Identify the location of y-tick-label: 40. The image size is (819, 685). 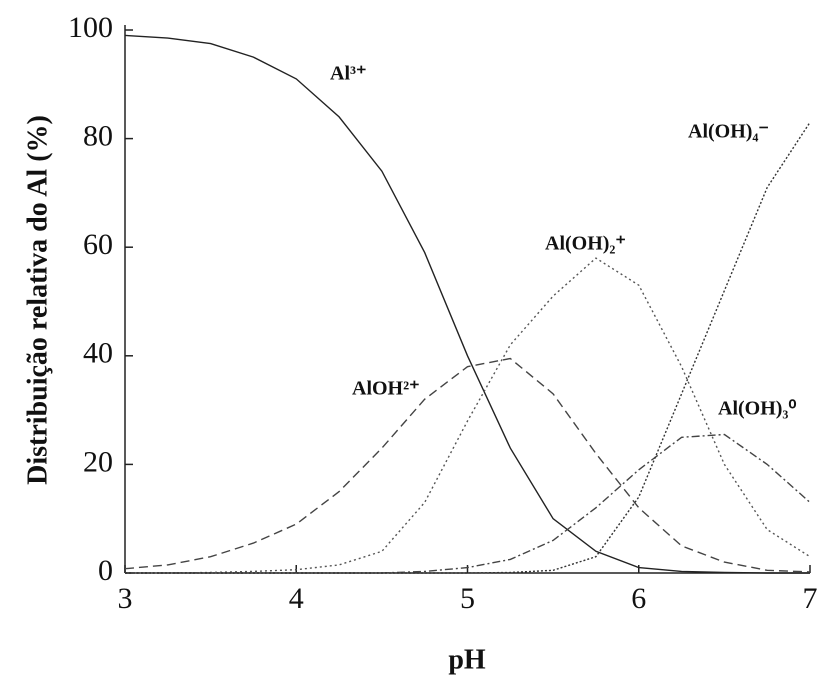
(98, 353).